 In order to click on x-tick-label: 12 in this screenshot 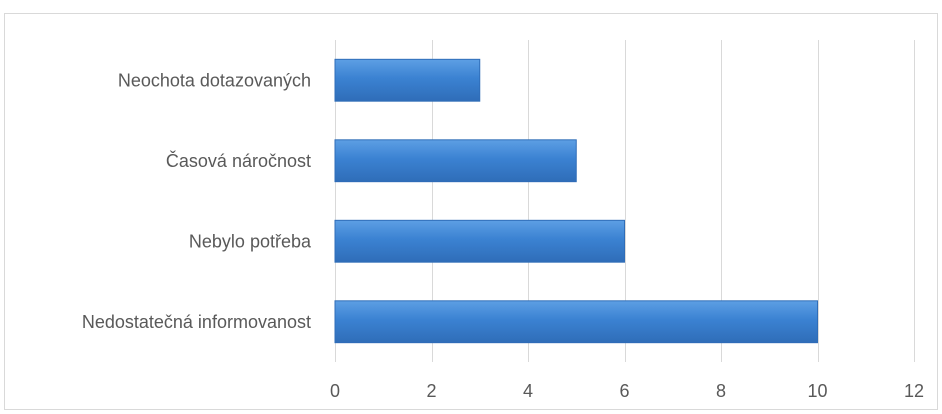, I will do `click(914, 391)`.